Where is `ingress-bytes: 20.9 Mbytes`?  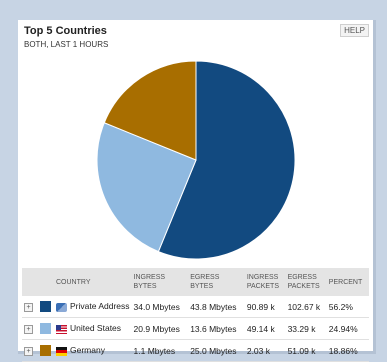
ingress-bytes: 20.9 Mbytes is located at coordinates (160, 328).